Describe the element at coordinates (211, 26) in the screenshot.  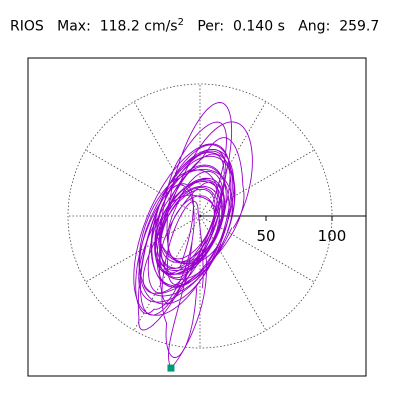
I see `period-label: Per:` at that location.